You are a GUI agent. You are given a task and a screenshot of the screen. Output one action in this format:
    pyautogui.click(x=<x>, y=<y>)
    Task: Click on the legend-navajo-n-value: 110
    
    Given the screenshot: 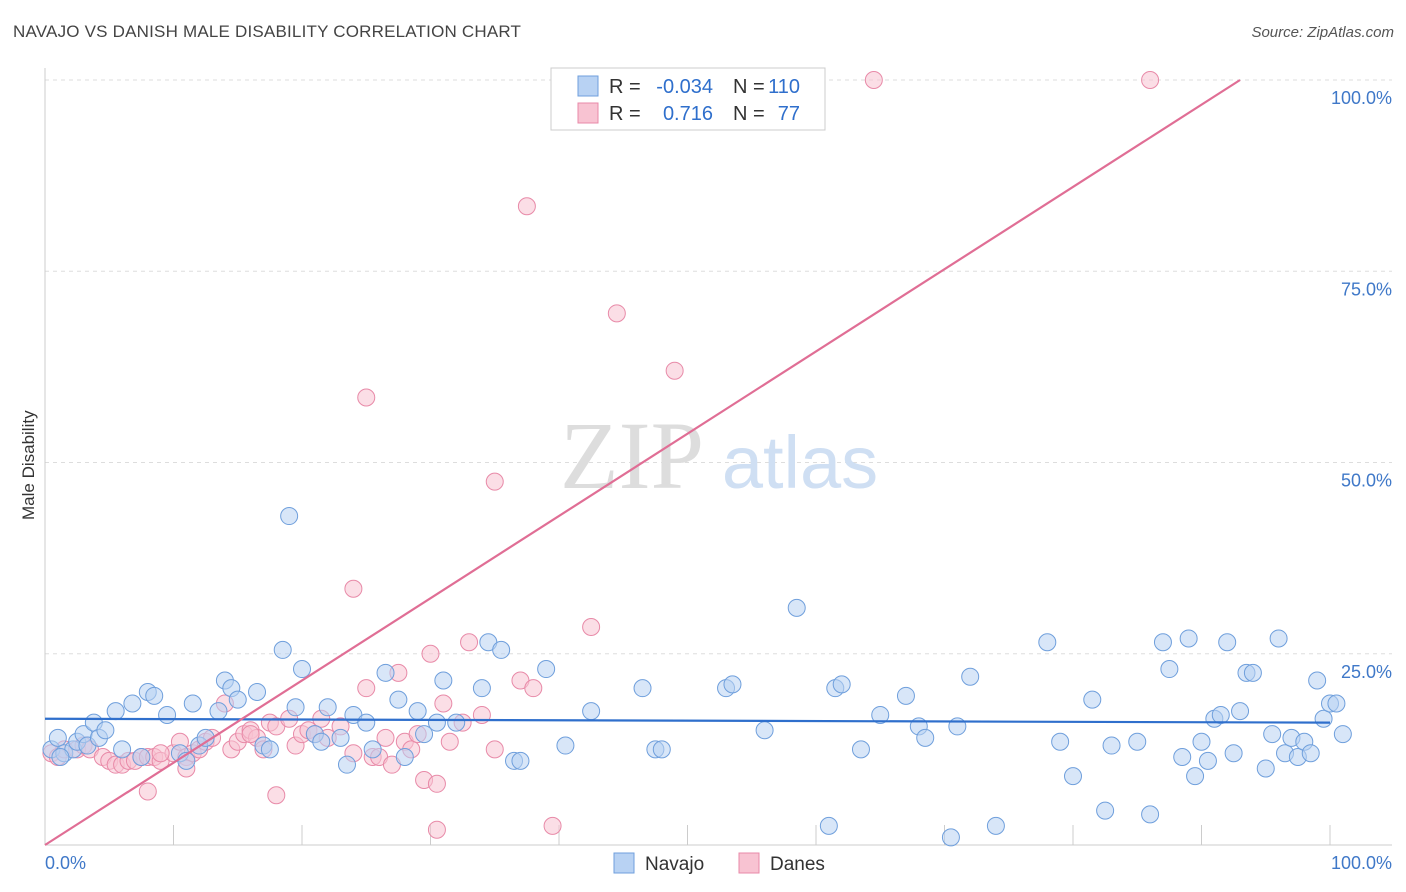 What is the action you would take?
    pyautogui.click(x=784, y=87)
    